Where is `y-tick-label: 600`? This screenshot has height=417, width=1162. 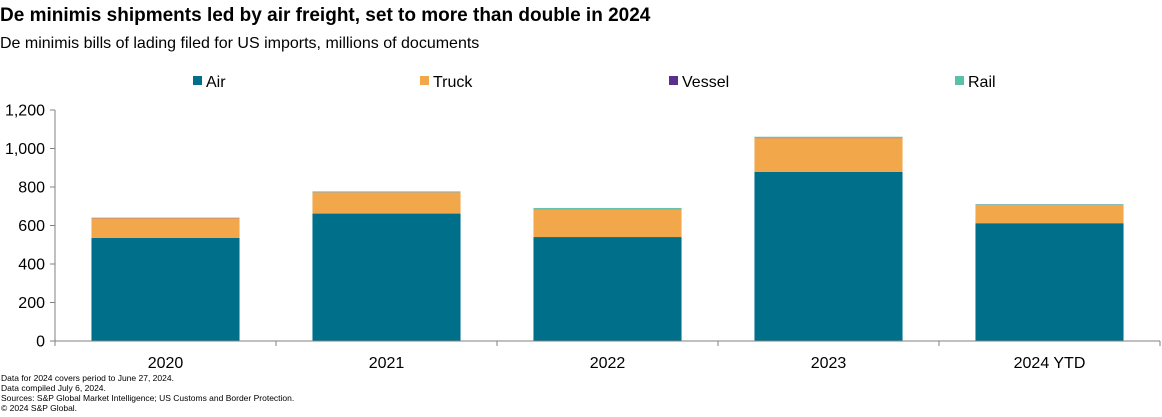 y-tick-label: 600 is located at coordinates (31, 226).